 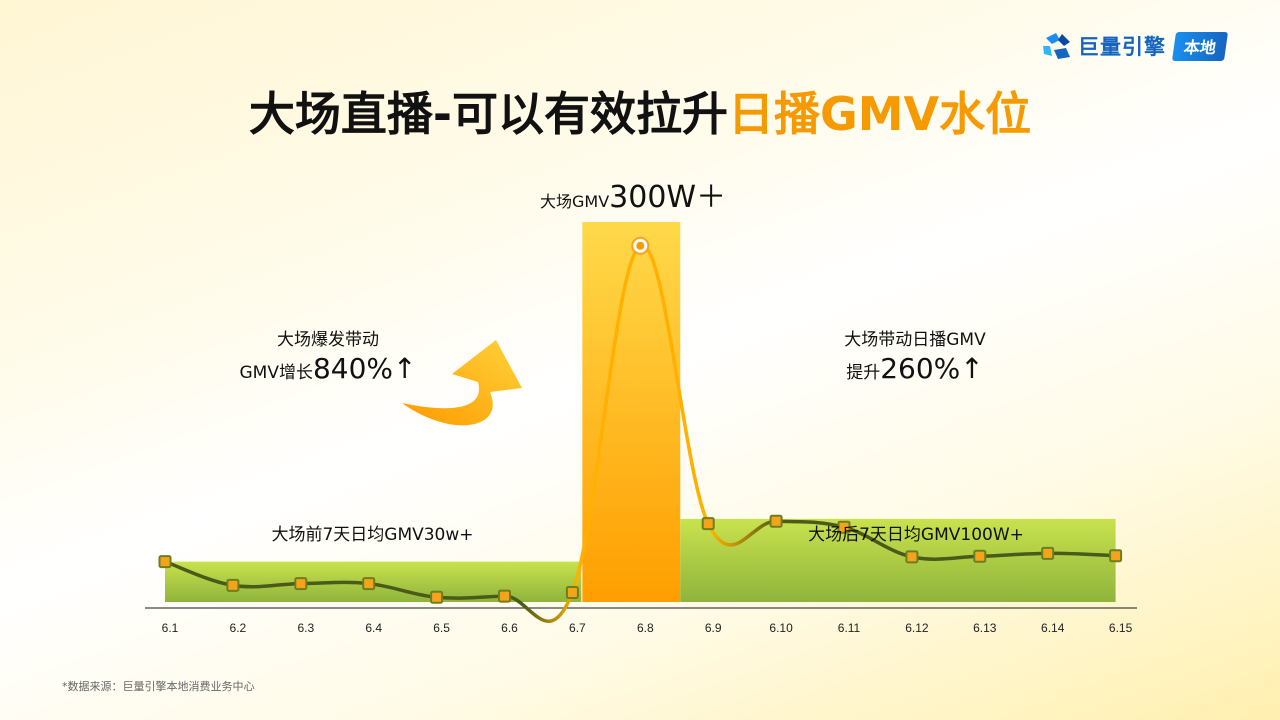 I want to click on region-label-after: 大场后7天日均GMV100W+, so click(x=916, y=535).